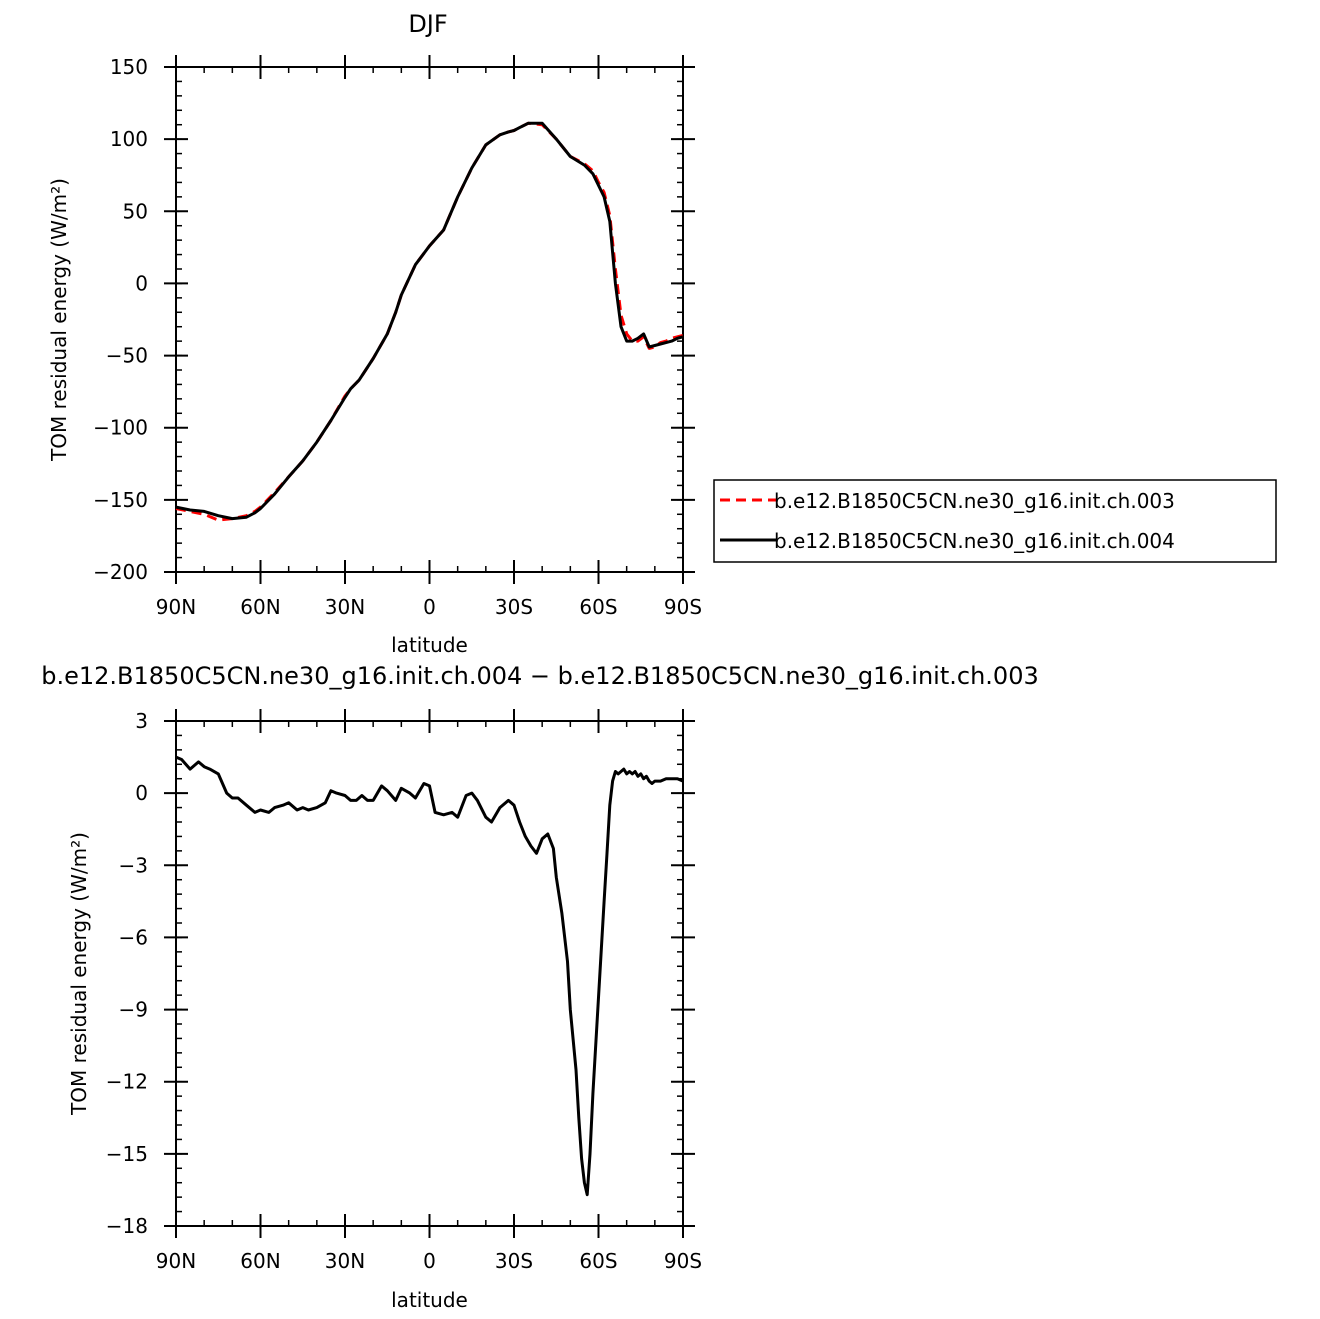 The width and height of the screenshot is (1320, 1319). I want to click on y-tick-label: −6, so click(133, 937).